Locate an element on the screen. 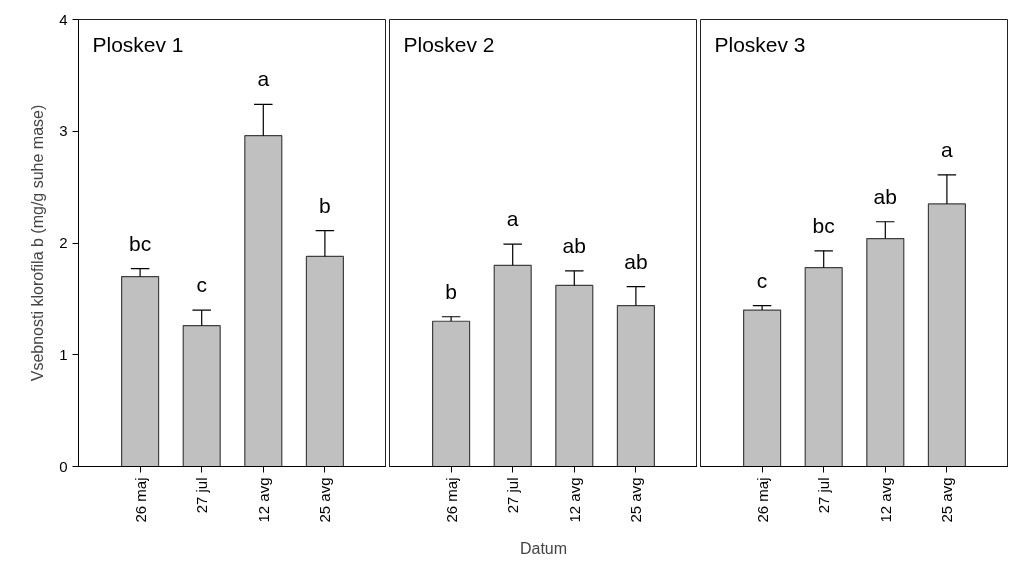  text: Ploskev 1 is located at coordinates (138, 44).